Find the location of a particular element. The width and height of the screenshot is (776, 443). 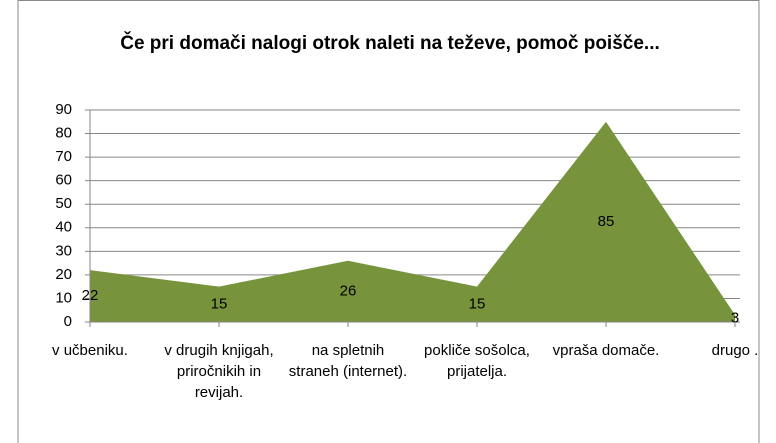

y-tick-label: 30 is located at coordinates (63, 250).